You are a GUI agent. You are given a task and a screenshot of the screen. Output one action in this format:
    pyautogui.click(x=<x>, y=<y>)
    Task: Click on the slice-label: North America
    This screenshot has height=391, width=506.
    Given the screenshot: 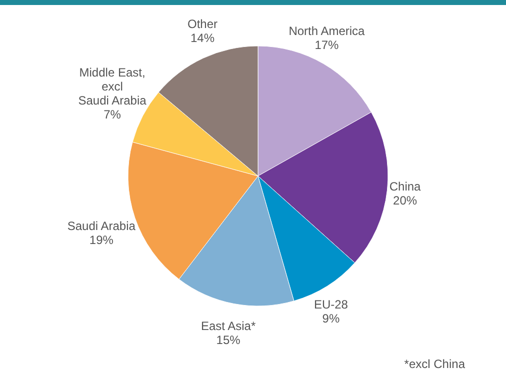 What is the action you would take?
    pyautogui.click(x=327, y=31)
    